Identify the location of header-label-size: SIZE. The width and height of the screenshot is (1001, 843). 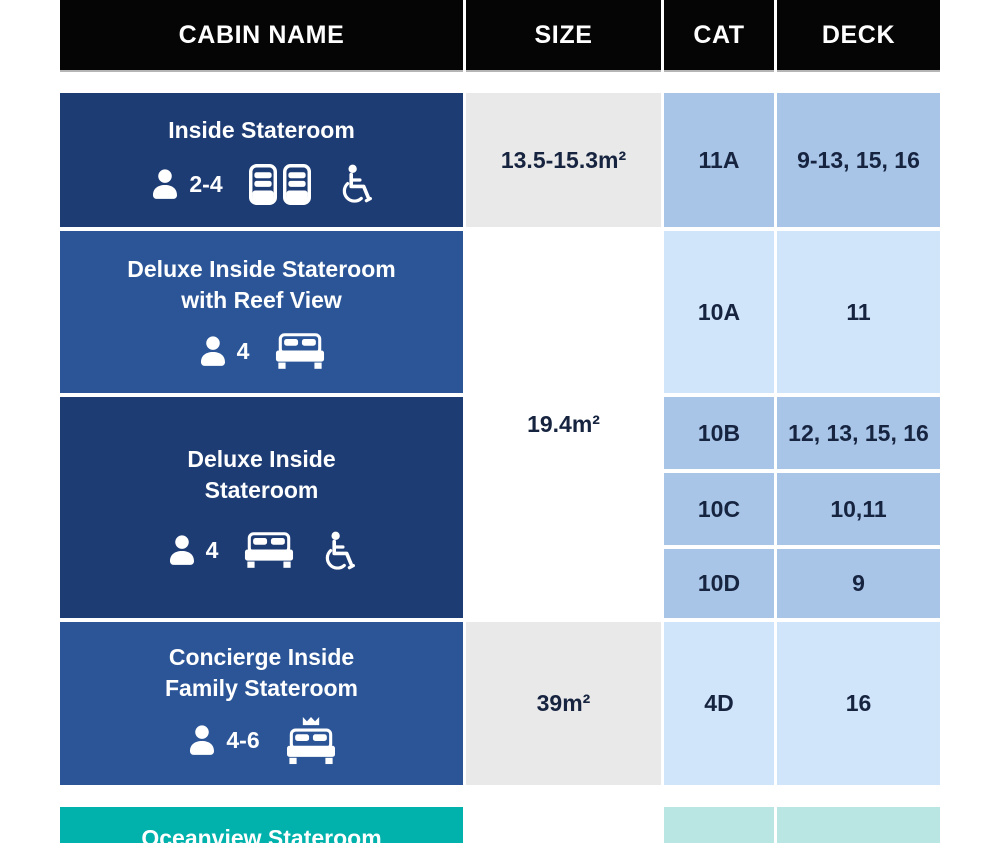
(563, 34).